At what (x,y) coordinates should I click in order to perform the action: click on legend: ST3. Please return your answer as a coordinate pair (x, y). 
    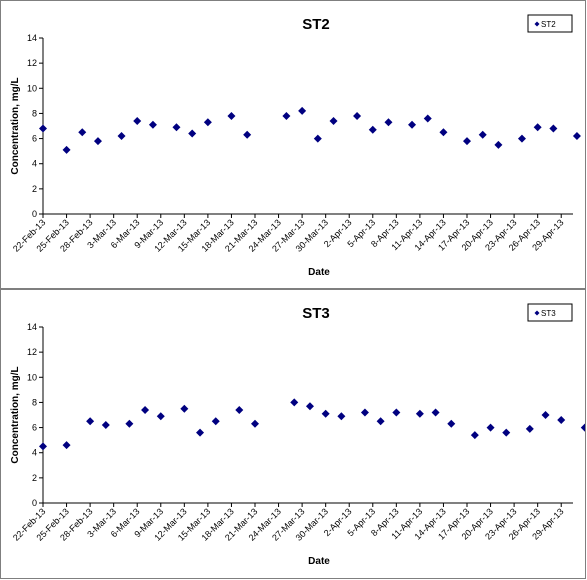
    Looking at the image, I should click on (550, 312).